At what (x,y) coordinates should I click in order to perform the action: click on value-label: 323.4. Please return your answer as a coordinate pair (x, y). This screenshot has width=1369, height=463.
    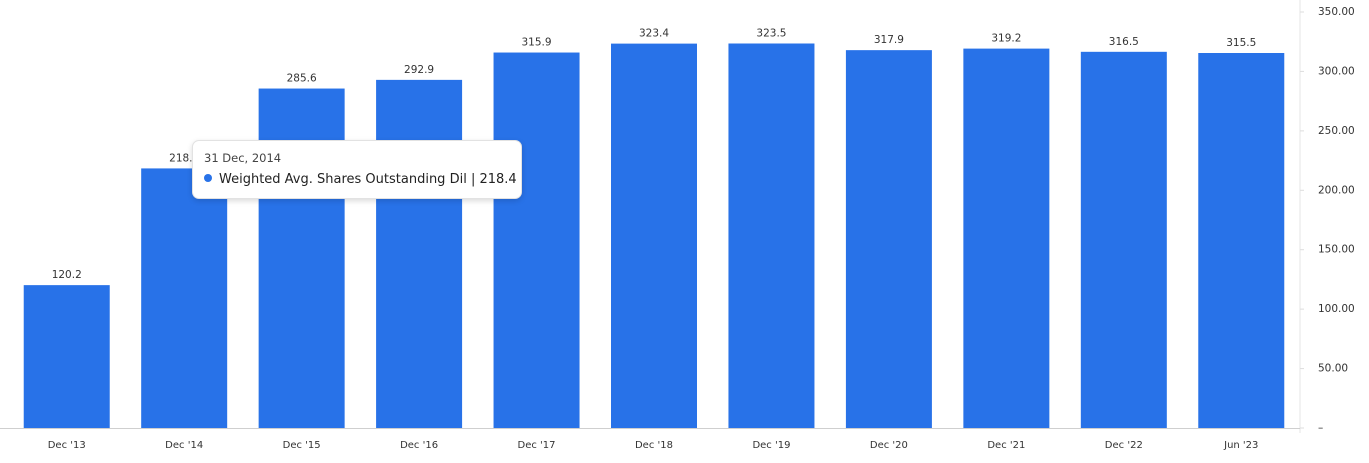
    Looking at the image, I should click on (654, 34).